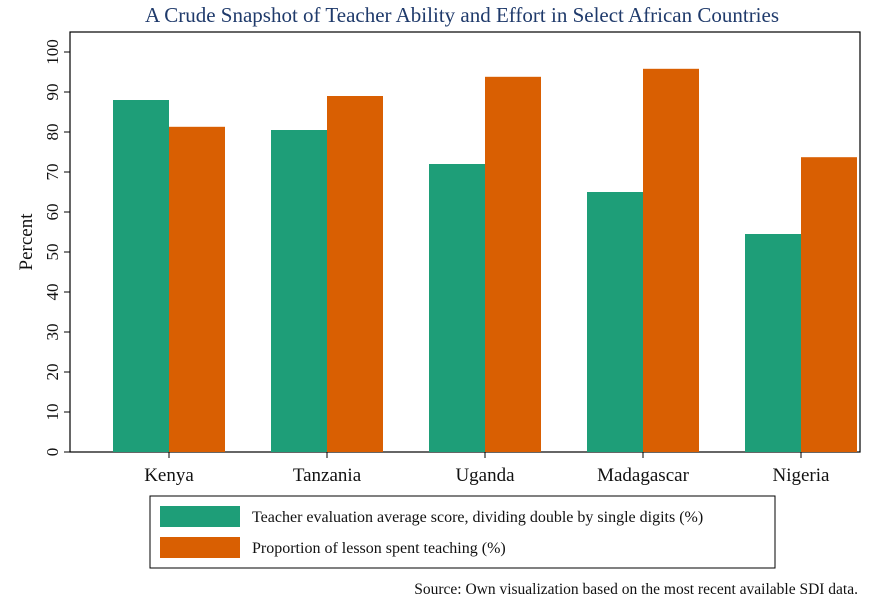  I want to click on legend-swatch-teacher-evaluation, so click(200, 516).